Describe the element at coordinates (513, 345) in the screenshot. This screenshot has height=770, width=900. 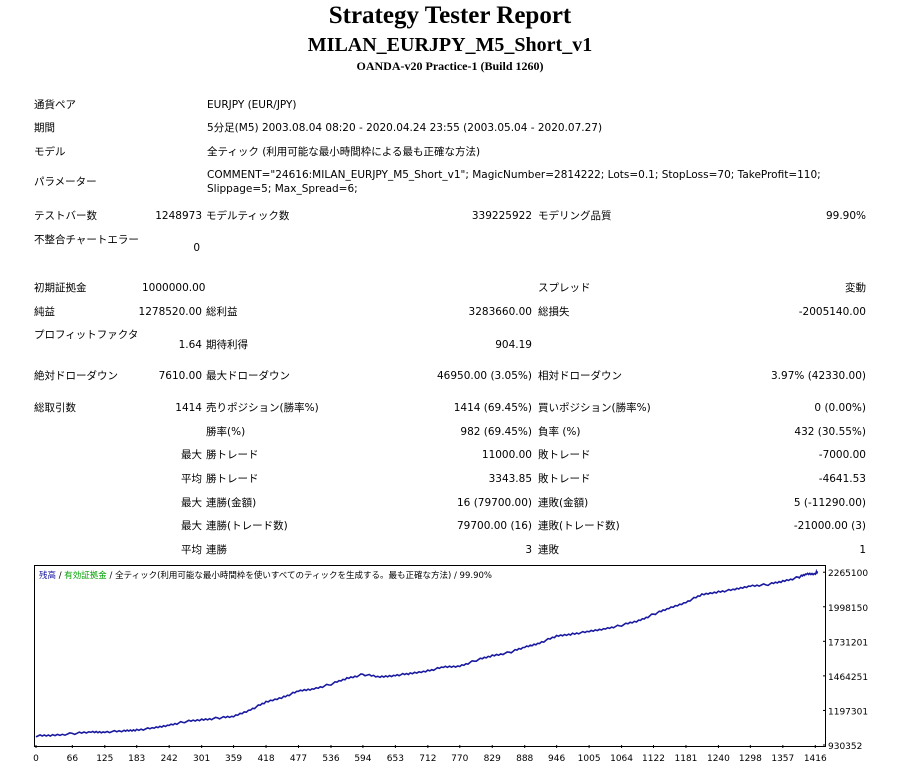
I see `payoff-value: 904.19` at that location.